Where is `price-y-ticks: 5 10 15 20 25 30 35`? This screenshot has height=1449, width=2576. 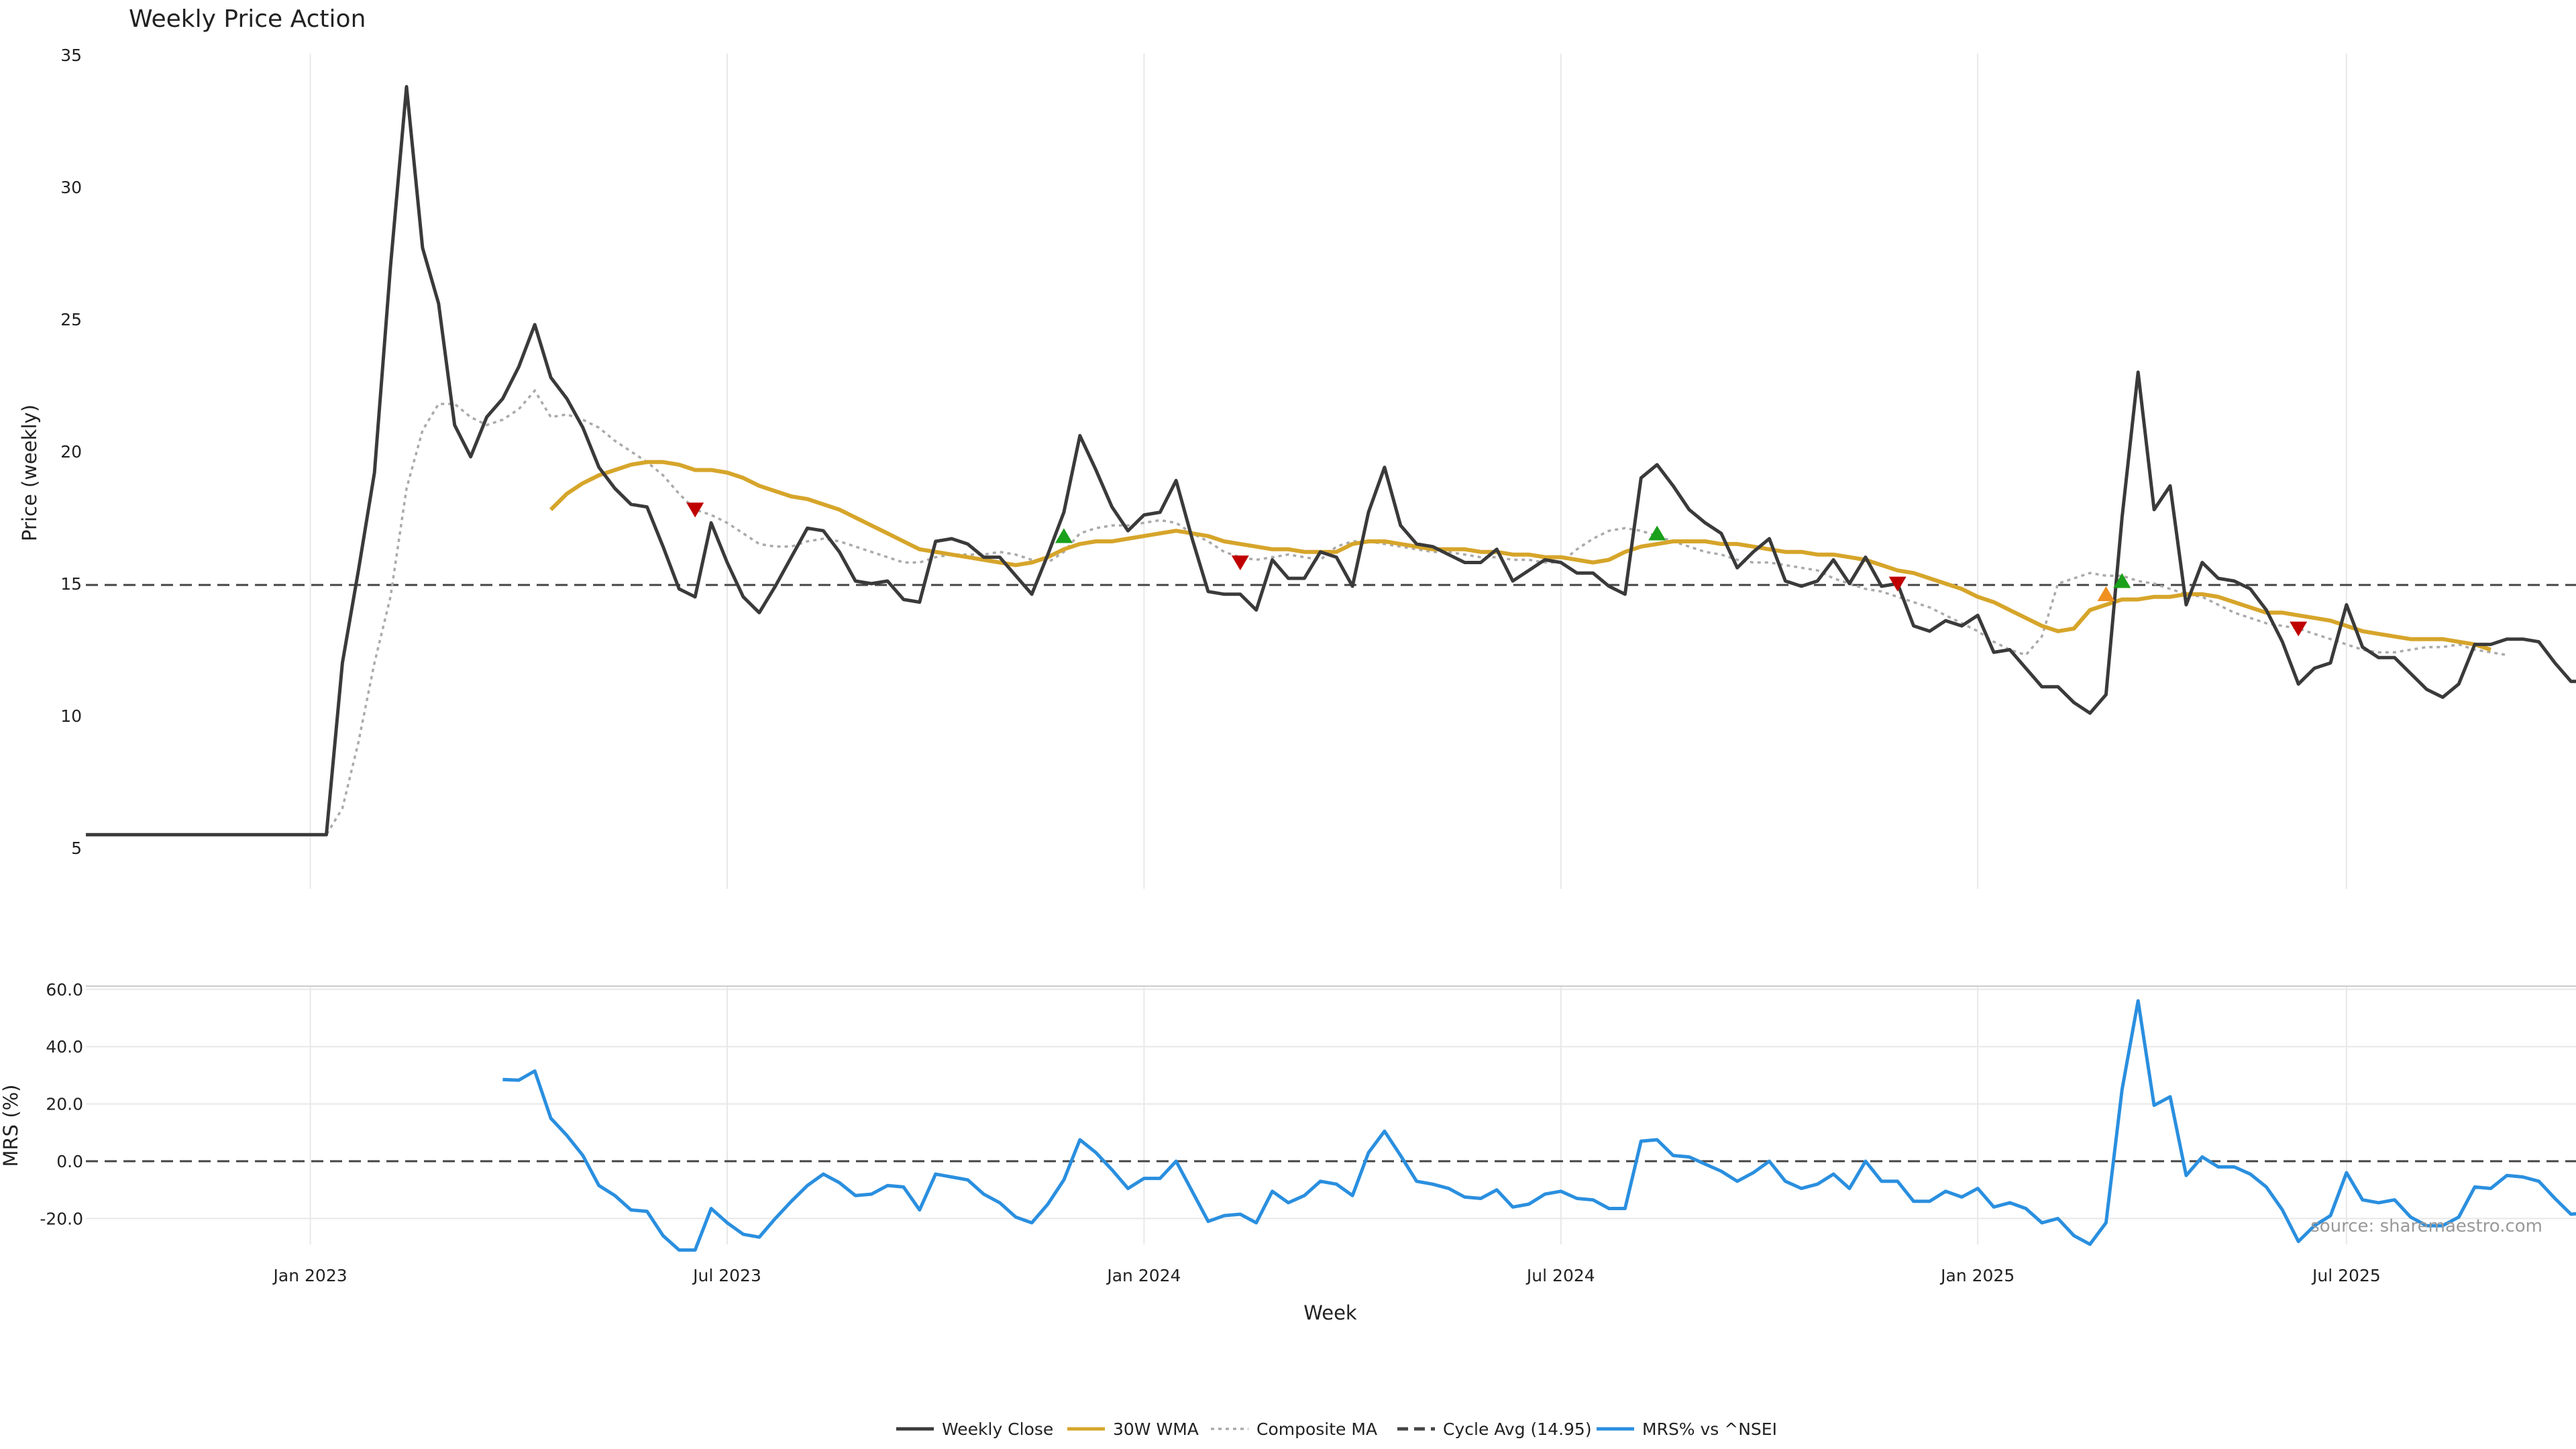 price-y-ticks: 5 10 15 20 25 30 35 is located at coordinates (71, 452).